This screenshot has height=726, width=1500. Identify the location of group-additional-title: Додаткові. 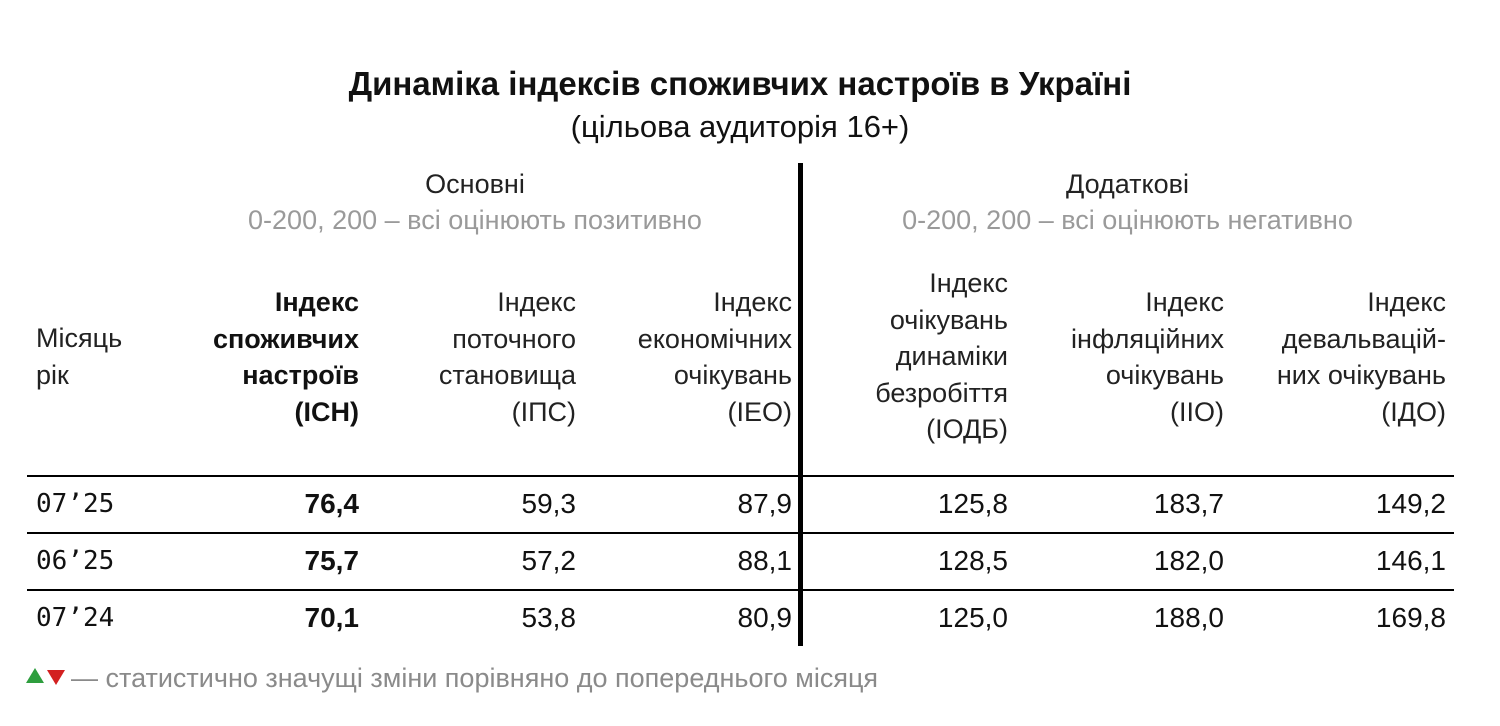
(1127, 184).